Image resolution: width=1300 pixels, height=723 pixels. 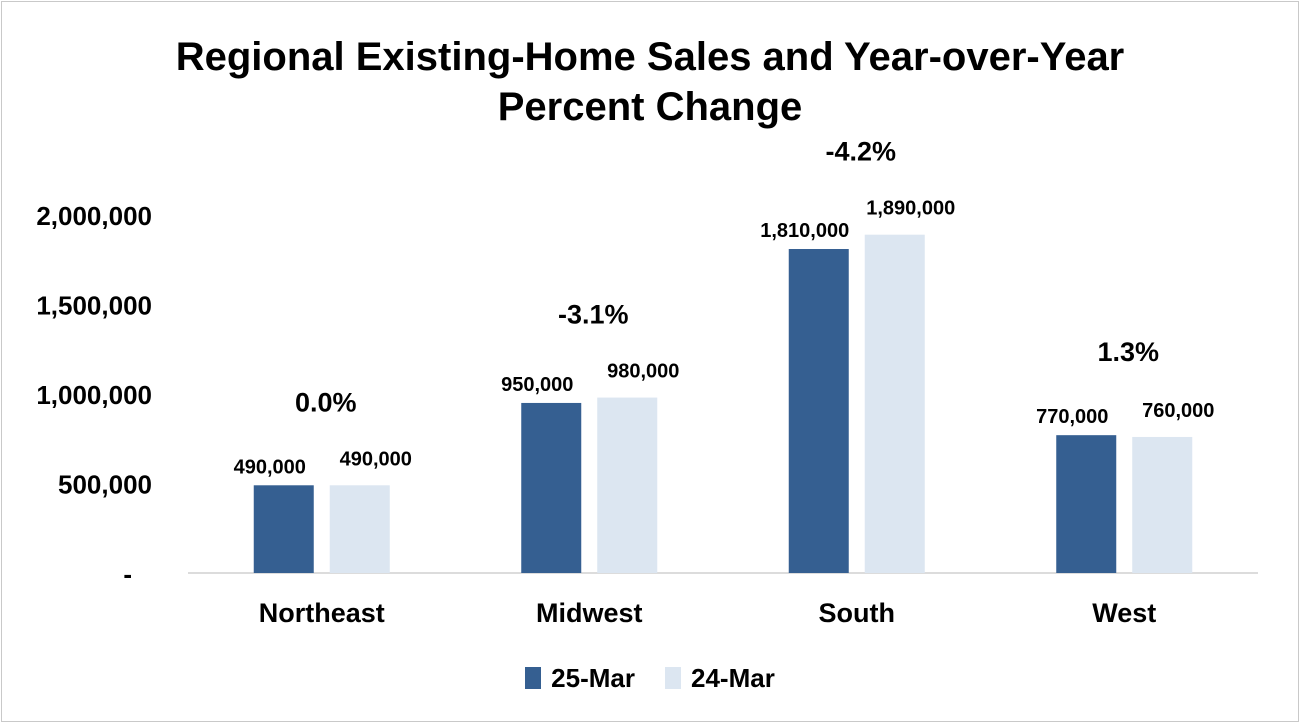 What do you see at coordinates (94, 216) in the screenshot?
I see `y-tick-label: 2,000,000` at bounding box center [94, 216].